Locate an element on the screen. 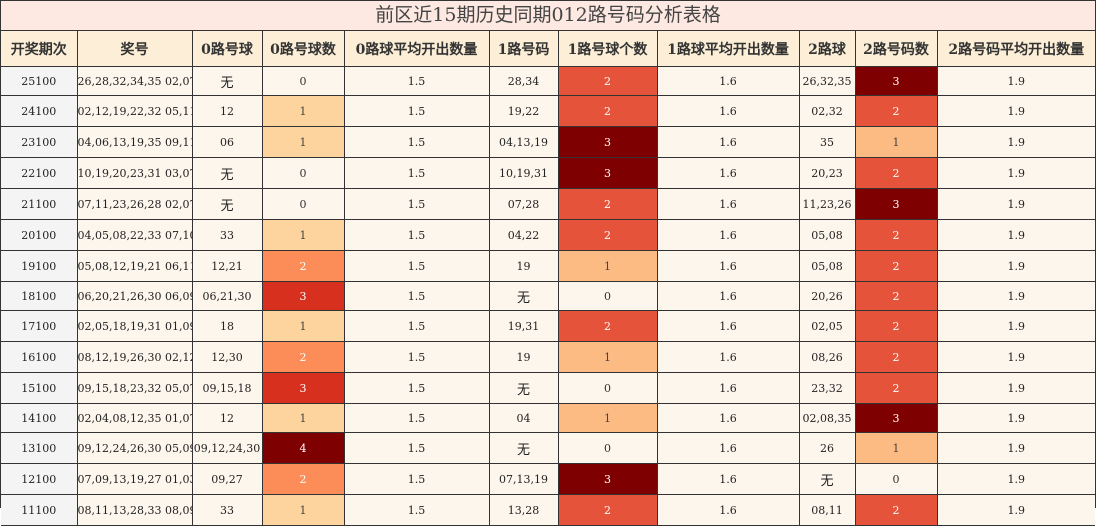  numbers-cell: 02,04,08,12,35 01,07 is located at coordinates (134, 418).